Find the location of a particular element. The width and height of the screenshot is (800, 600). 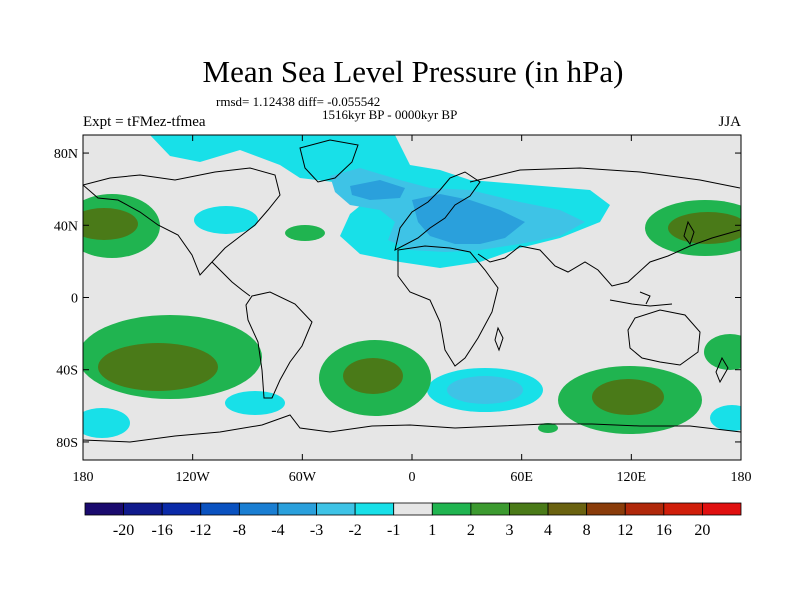

coast-europe is located at coordinates (437, 211).